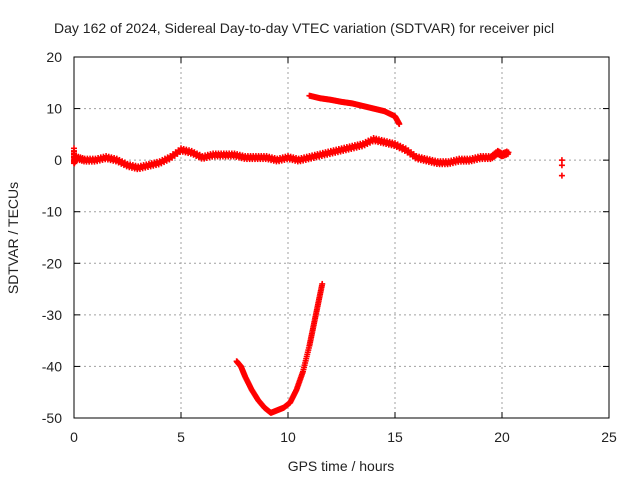 The image size is (640, 480). I want to click on y-tick-label: -50, so click(52, 418).